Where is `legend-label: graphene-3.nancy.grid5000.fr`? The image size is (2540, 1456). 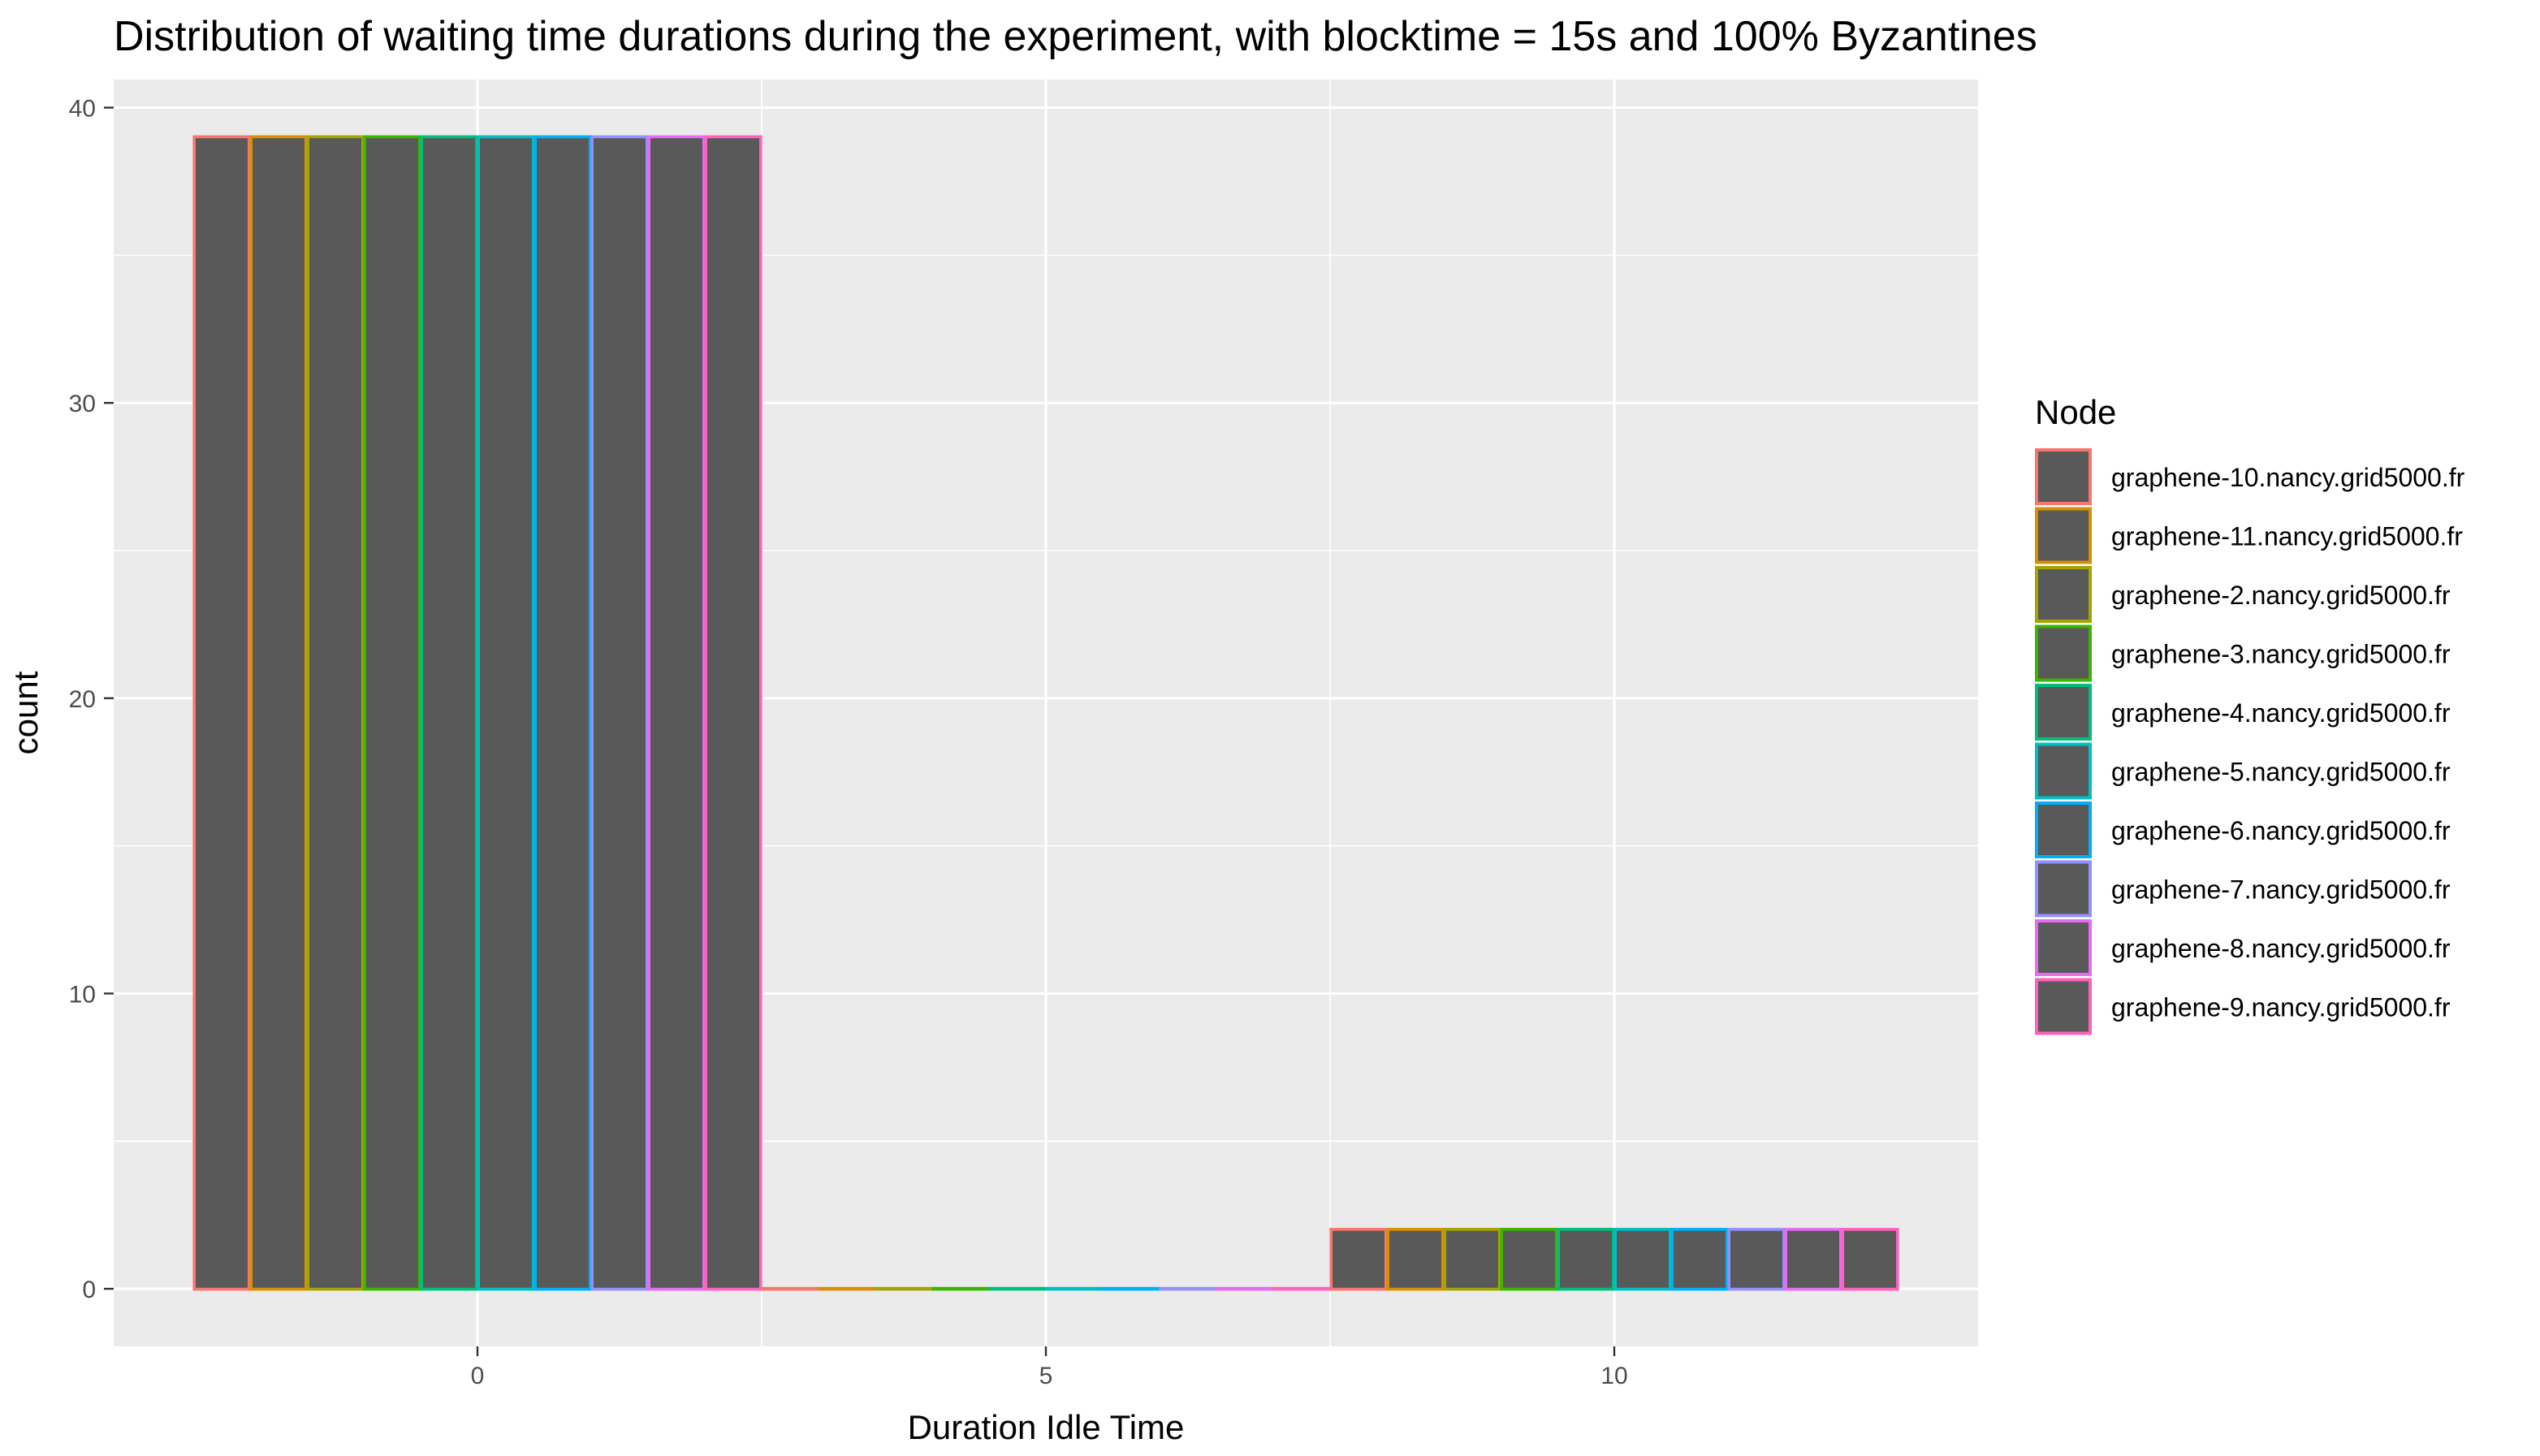 legend-label: graphene-3.nancy.grid5000.fr is located at coordinates (2281, 654).